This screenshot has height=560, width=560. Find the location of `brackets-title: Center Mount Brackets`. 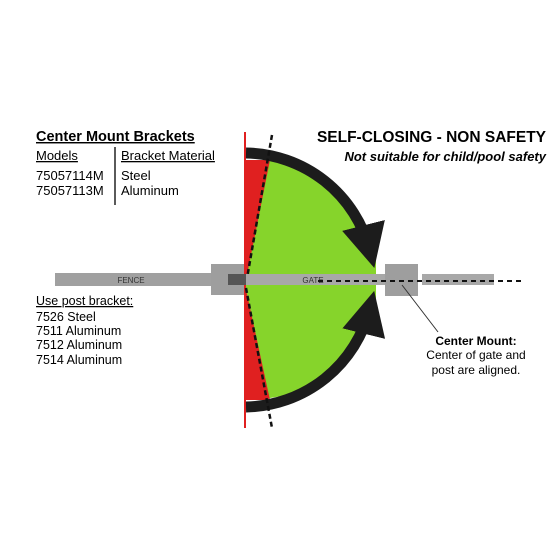

brackets-title: Center Mount Brackets is located at coordinates (115, 137).